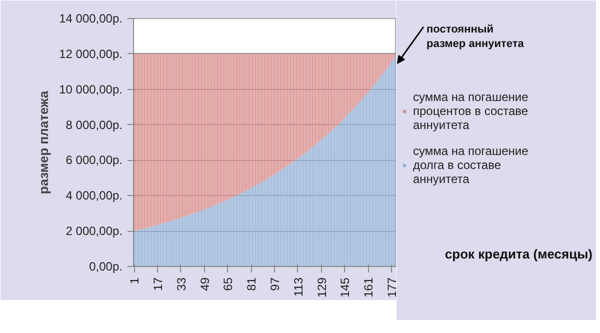  Describe the element at coordinates (251, 284) in the screenshot. I see `x-tick-label: 81` at that location.